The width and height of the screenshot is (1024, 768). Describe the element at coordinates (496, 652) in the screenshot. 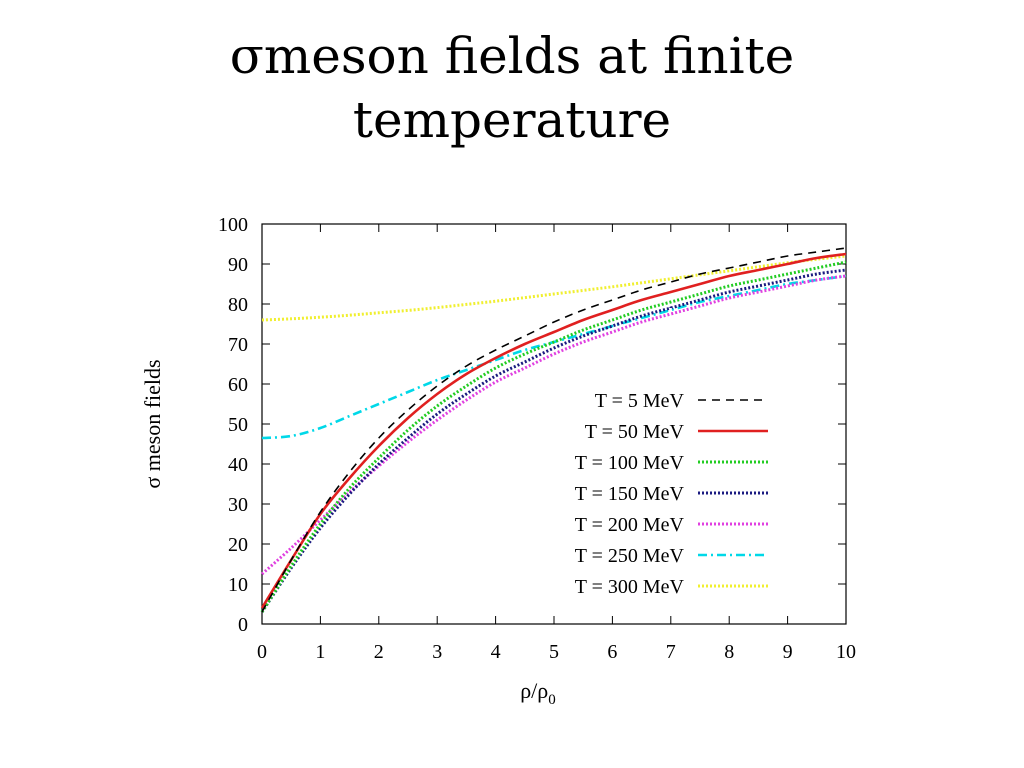

I see `x-tick-label: 4` at that location.